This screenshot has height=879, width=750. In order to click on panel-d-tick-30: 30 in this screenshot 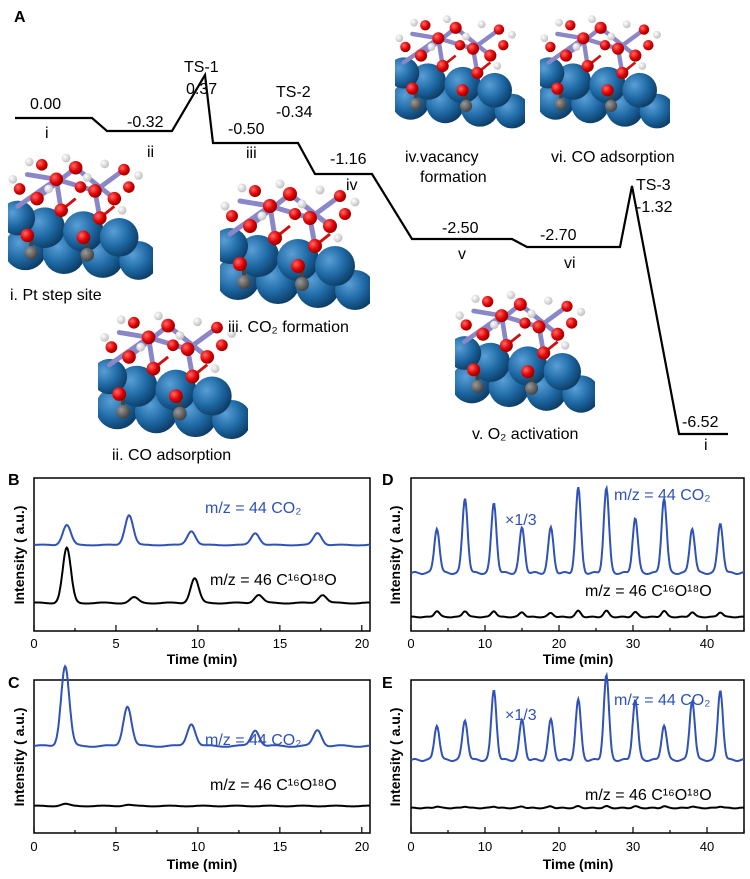, I will do `click(633, 643)`.